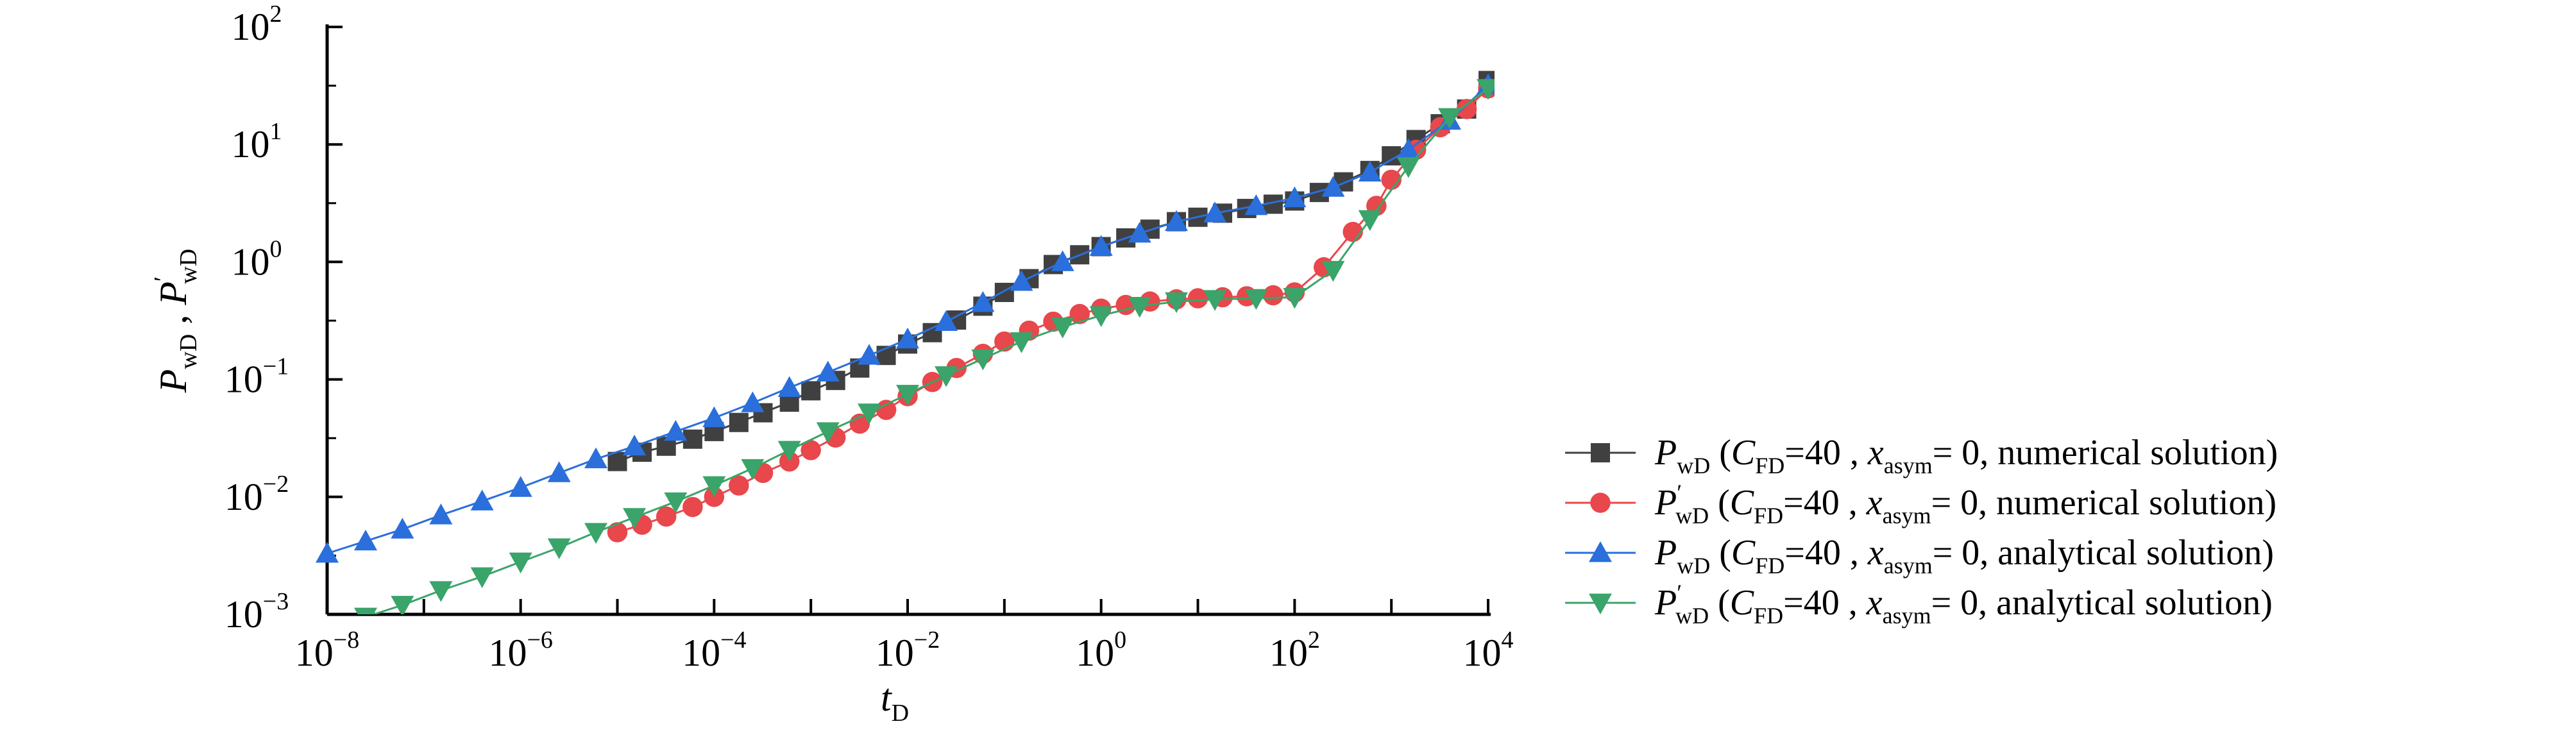 The height and width of the screenshot is (742, 2576). What do you see at coordinates (173, 319) in the screenshot?
I see `y-axis-label-sep: ,` at bounding box center [173, 319].